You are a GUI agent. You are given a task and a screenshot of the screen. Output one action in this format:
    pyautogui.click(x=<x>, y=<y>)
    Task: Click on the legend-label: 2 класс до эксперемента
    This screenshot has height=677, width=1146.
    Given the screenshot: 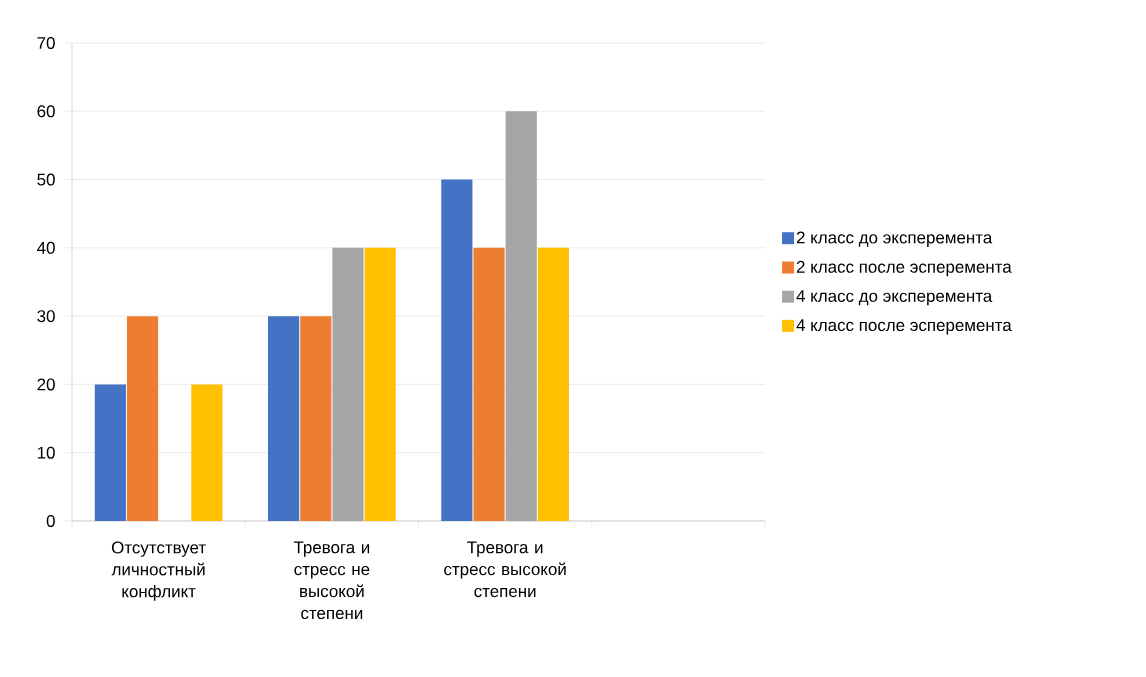 What is the action you would take?
    pyautogui.click(x=894, y=239)
    